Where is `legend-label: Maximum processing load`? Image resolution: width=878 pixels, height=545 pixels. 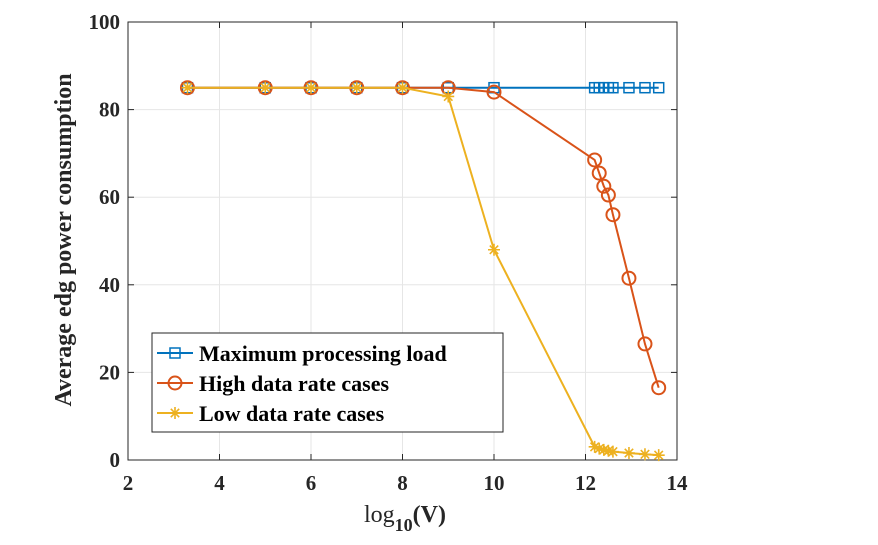 legend-label: Maximum processing load is located at coordinates (323, 353).